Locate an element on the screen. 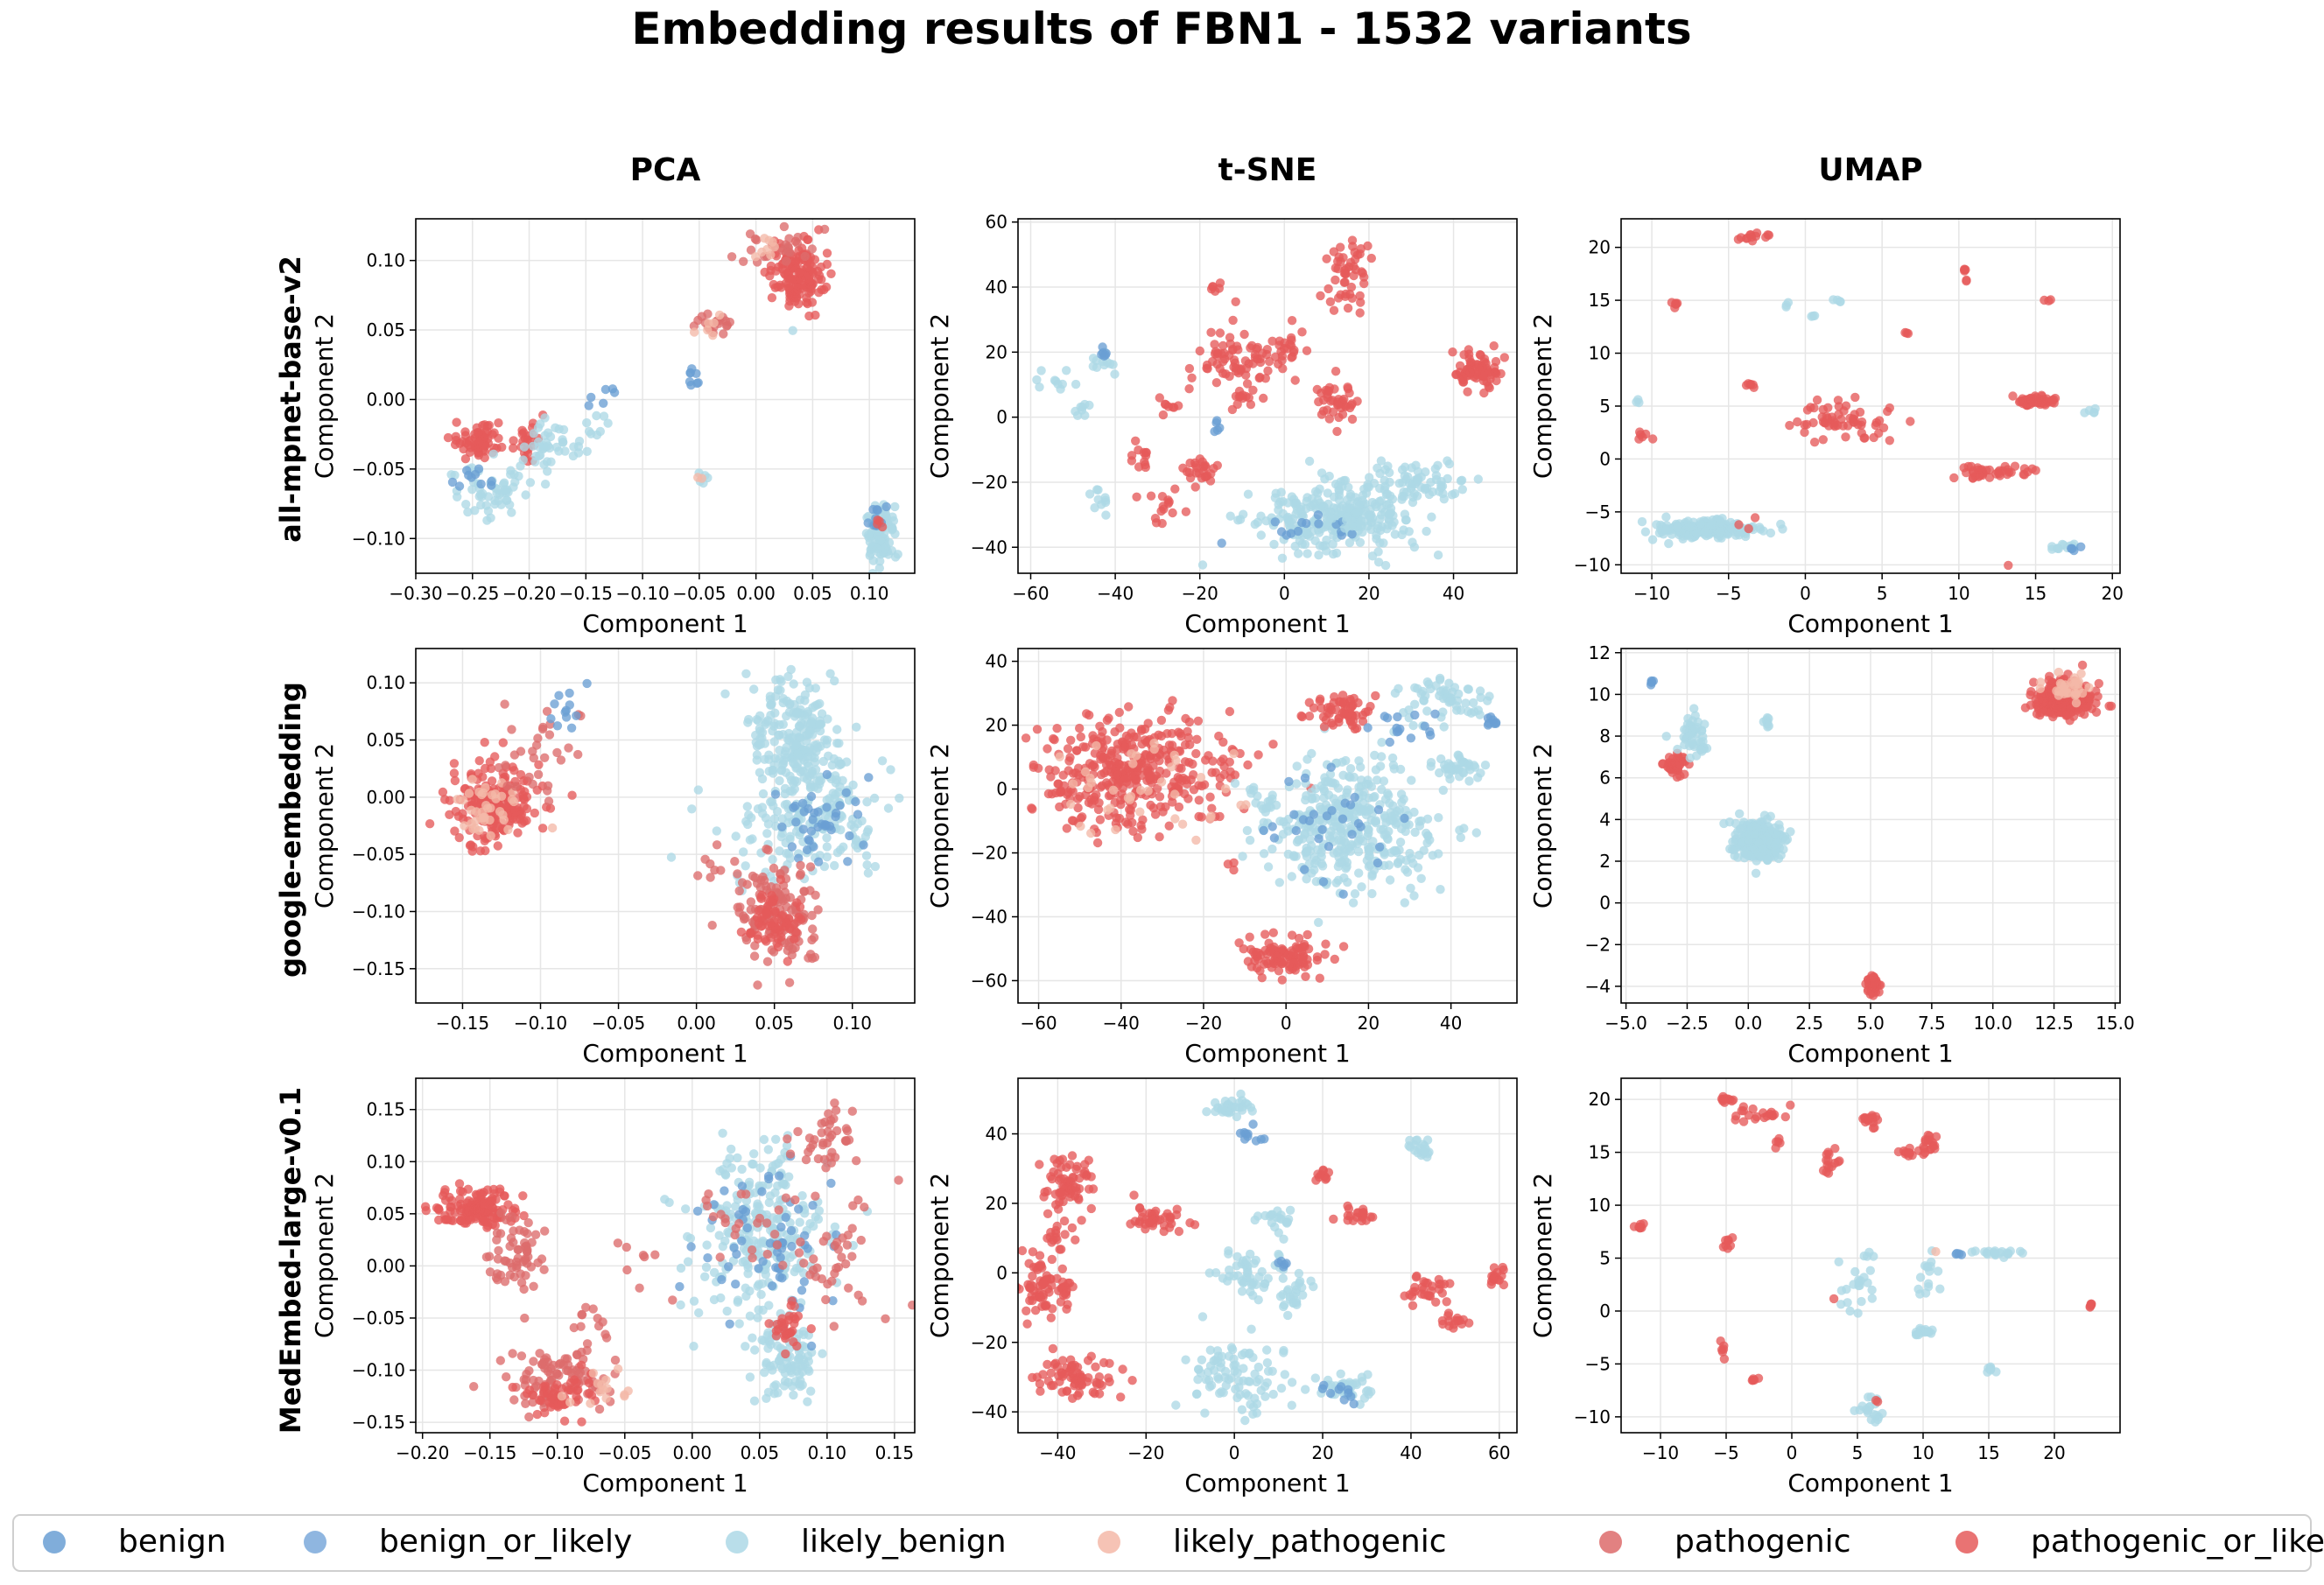 The image size is (2324, 1585). x-tick-label: 0.0 is located at coordinates (1748, 1023).